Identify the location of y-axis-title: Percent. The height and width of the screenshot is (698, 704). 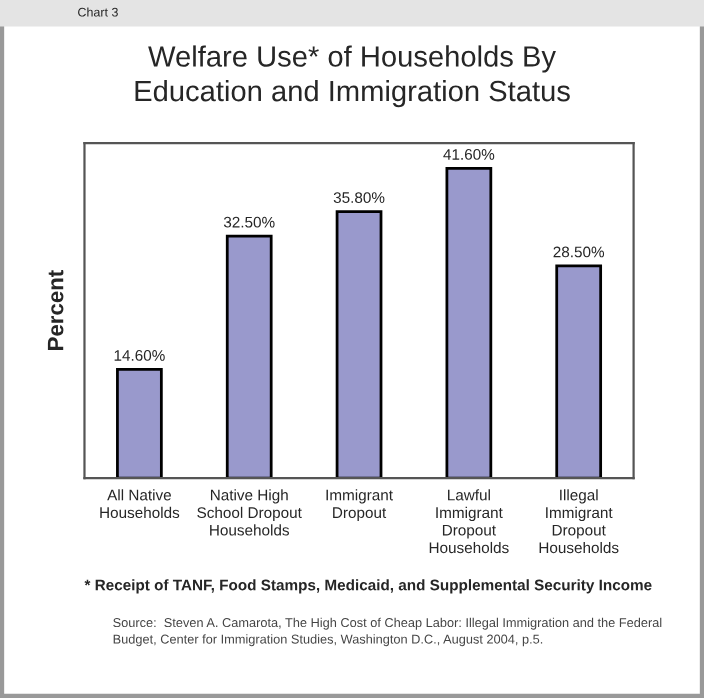
(55, 310).